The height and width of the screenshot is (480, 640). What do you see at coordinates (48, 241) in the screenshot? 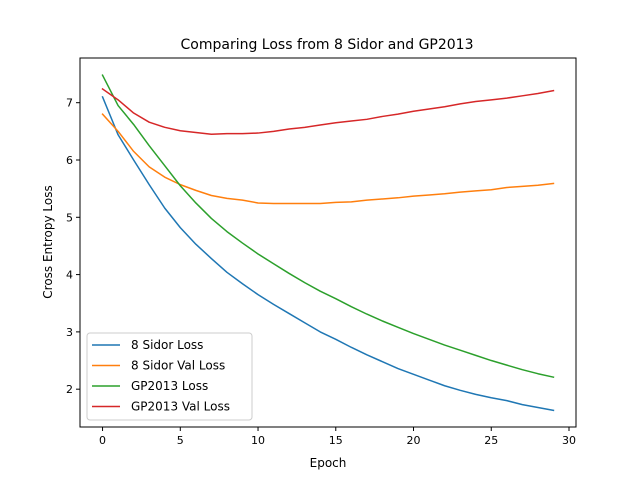
I see `y-axis-label: Cross Entropy Loss` at bounding box center [48, 241].